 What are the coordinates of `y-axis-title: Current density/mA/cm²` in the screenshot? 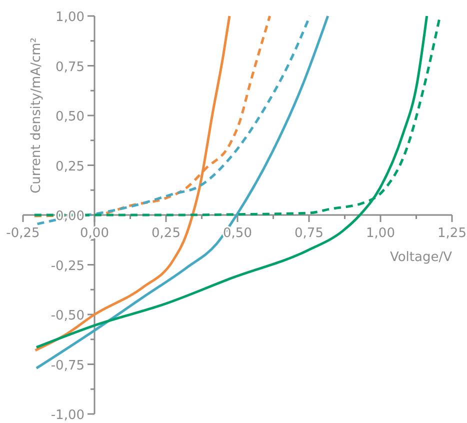 It's located at (36, 116).